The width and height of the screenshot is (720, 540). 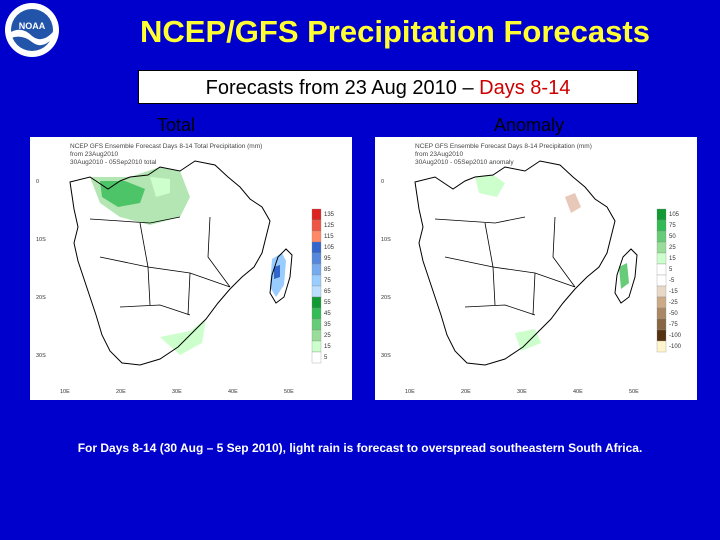 I want to click on subtitle-prefix: Forecasts from 23 Aug 2010 –, so click(x=342, y=88).